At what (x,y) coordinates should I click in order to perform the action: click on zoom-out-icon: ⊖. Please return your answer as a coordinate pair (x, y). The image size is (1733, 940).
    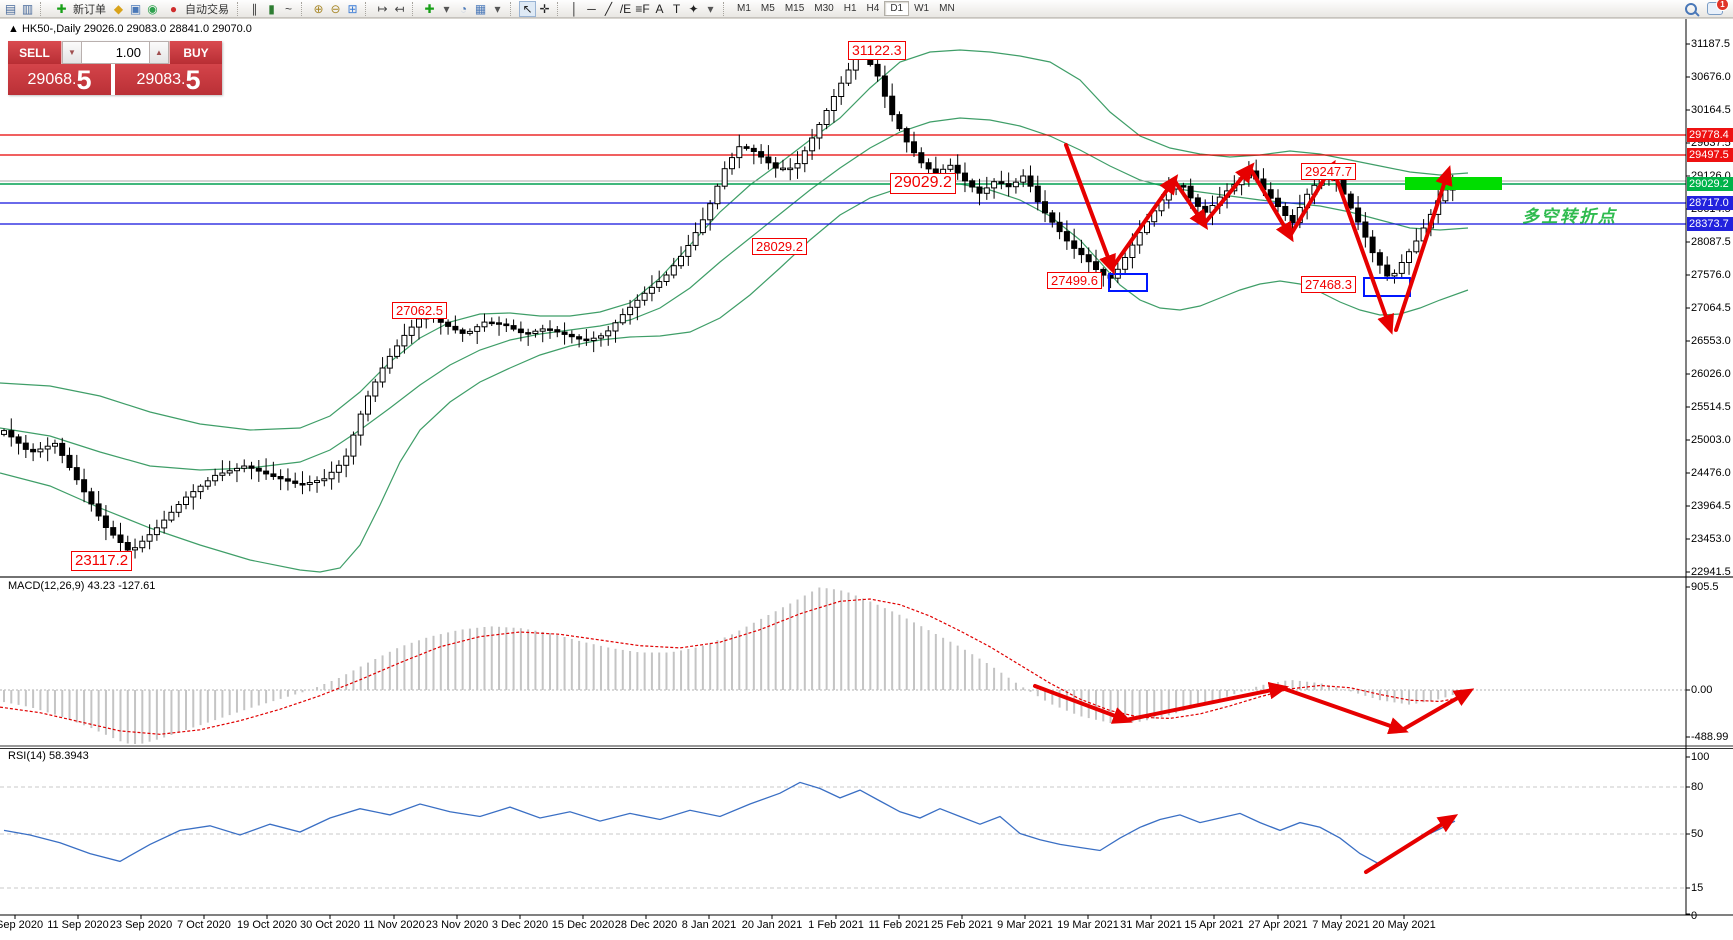
    Looking at the image, I should click on (335, 8).